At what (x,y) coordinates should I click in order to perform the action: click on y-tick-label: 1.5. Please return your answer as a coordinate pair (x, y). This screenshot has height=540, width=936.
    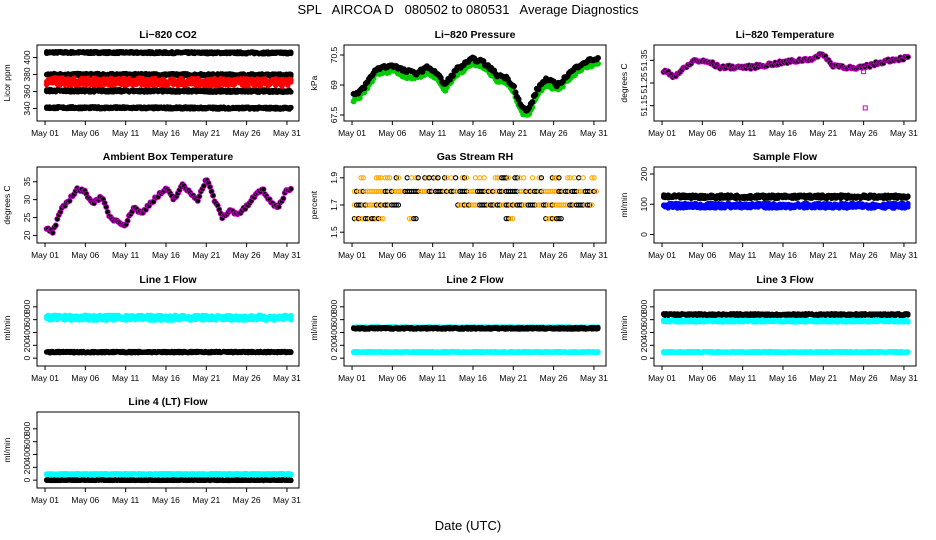
    Looking at the image, I should click on (334, 232).